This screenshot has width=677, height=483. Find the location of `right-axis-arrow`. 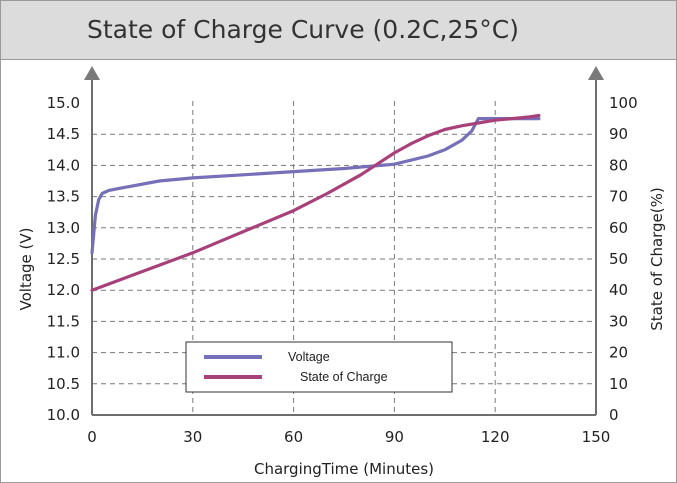

right-axis-arrow is located at coordinates (596, 73).